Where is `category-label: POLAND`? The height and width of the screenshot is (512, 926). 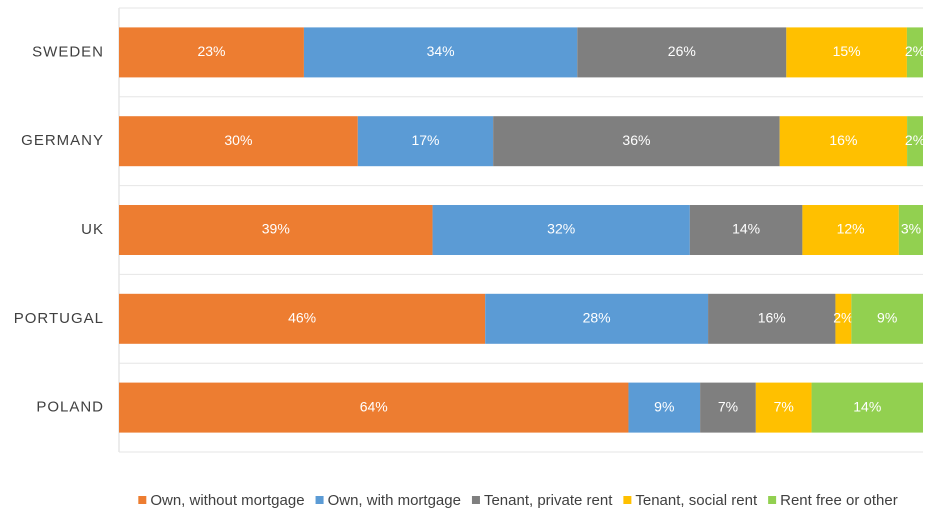 category-label: POLAND is located at coordinates (70, 407).